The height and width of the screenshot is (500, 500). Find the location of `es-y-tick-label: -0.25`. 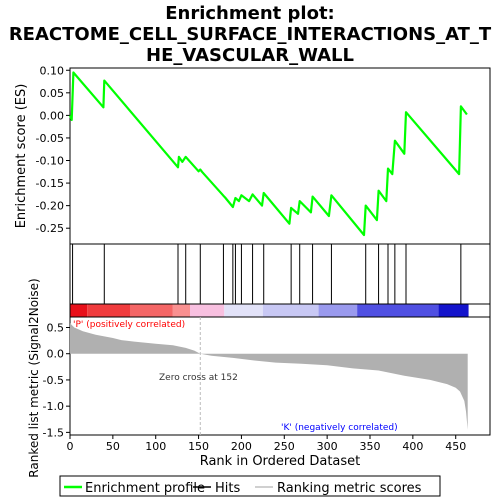

es-y-tick-label: -0.25 is located at coordinates (50, 228).